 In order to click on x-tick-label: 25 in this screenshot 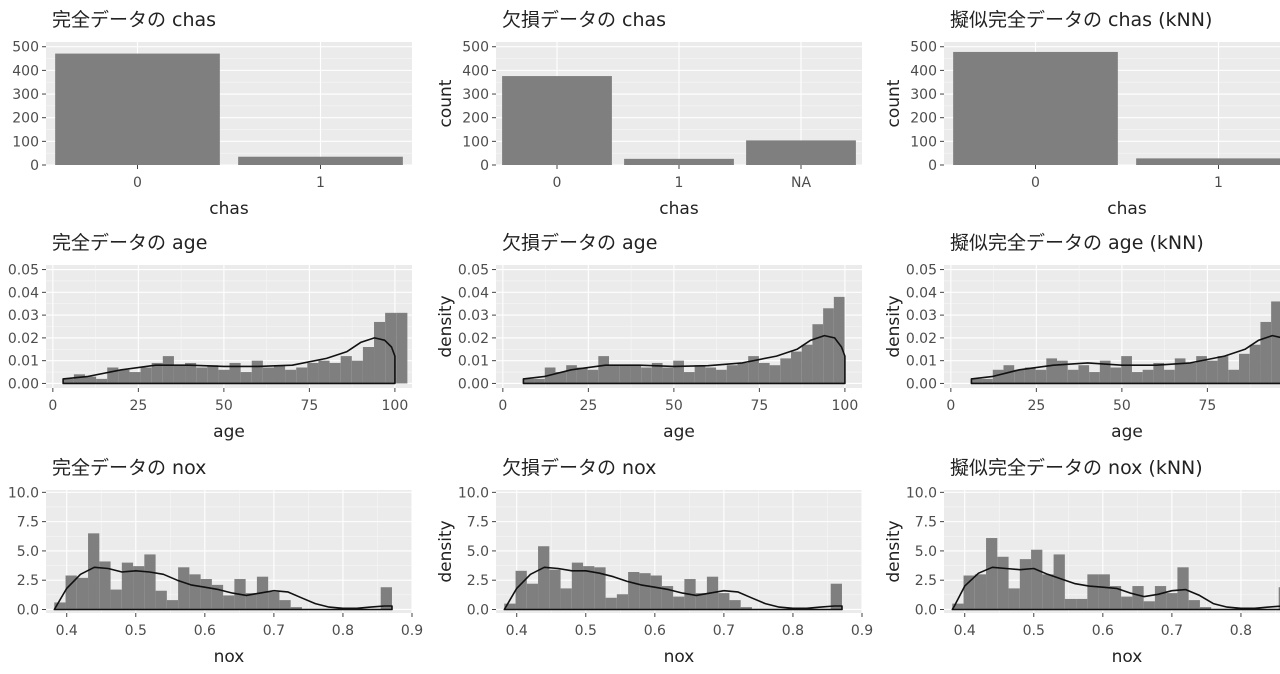, I will do `click(588, 406)`.